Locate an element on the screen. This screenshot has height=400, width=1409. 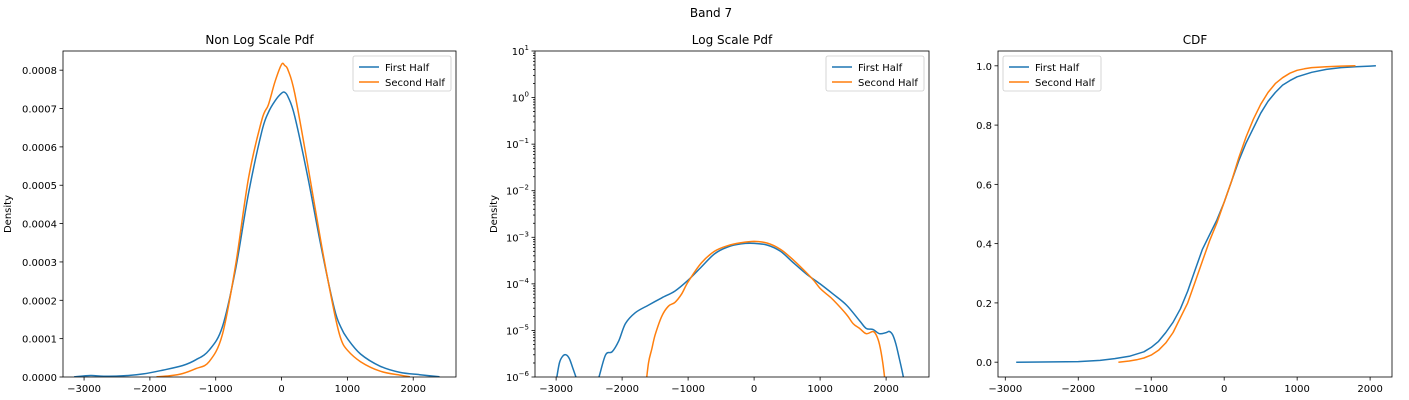
y-tick-exponent: −1 is located at coordinates (524, 141).